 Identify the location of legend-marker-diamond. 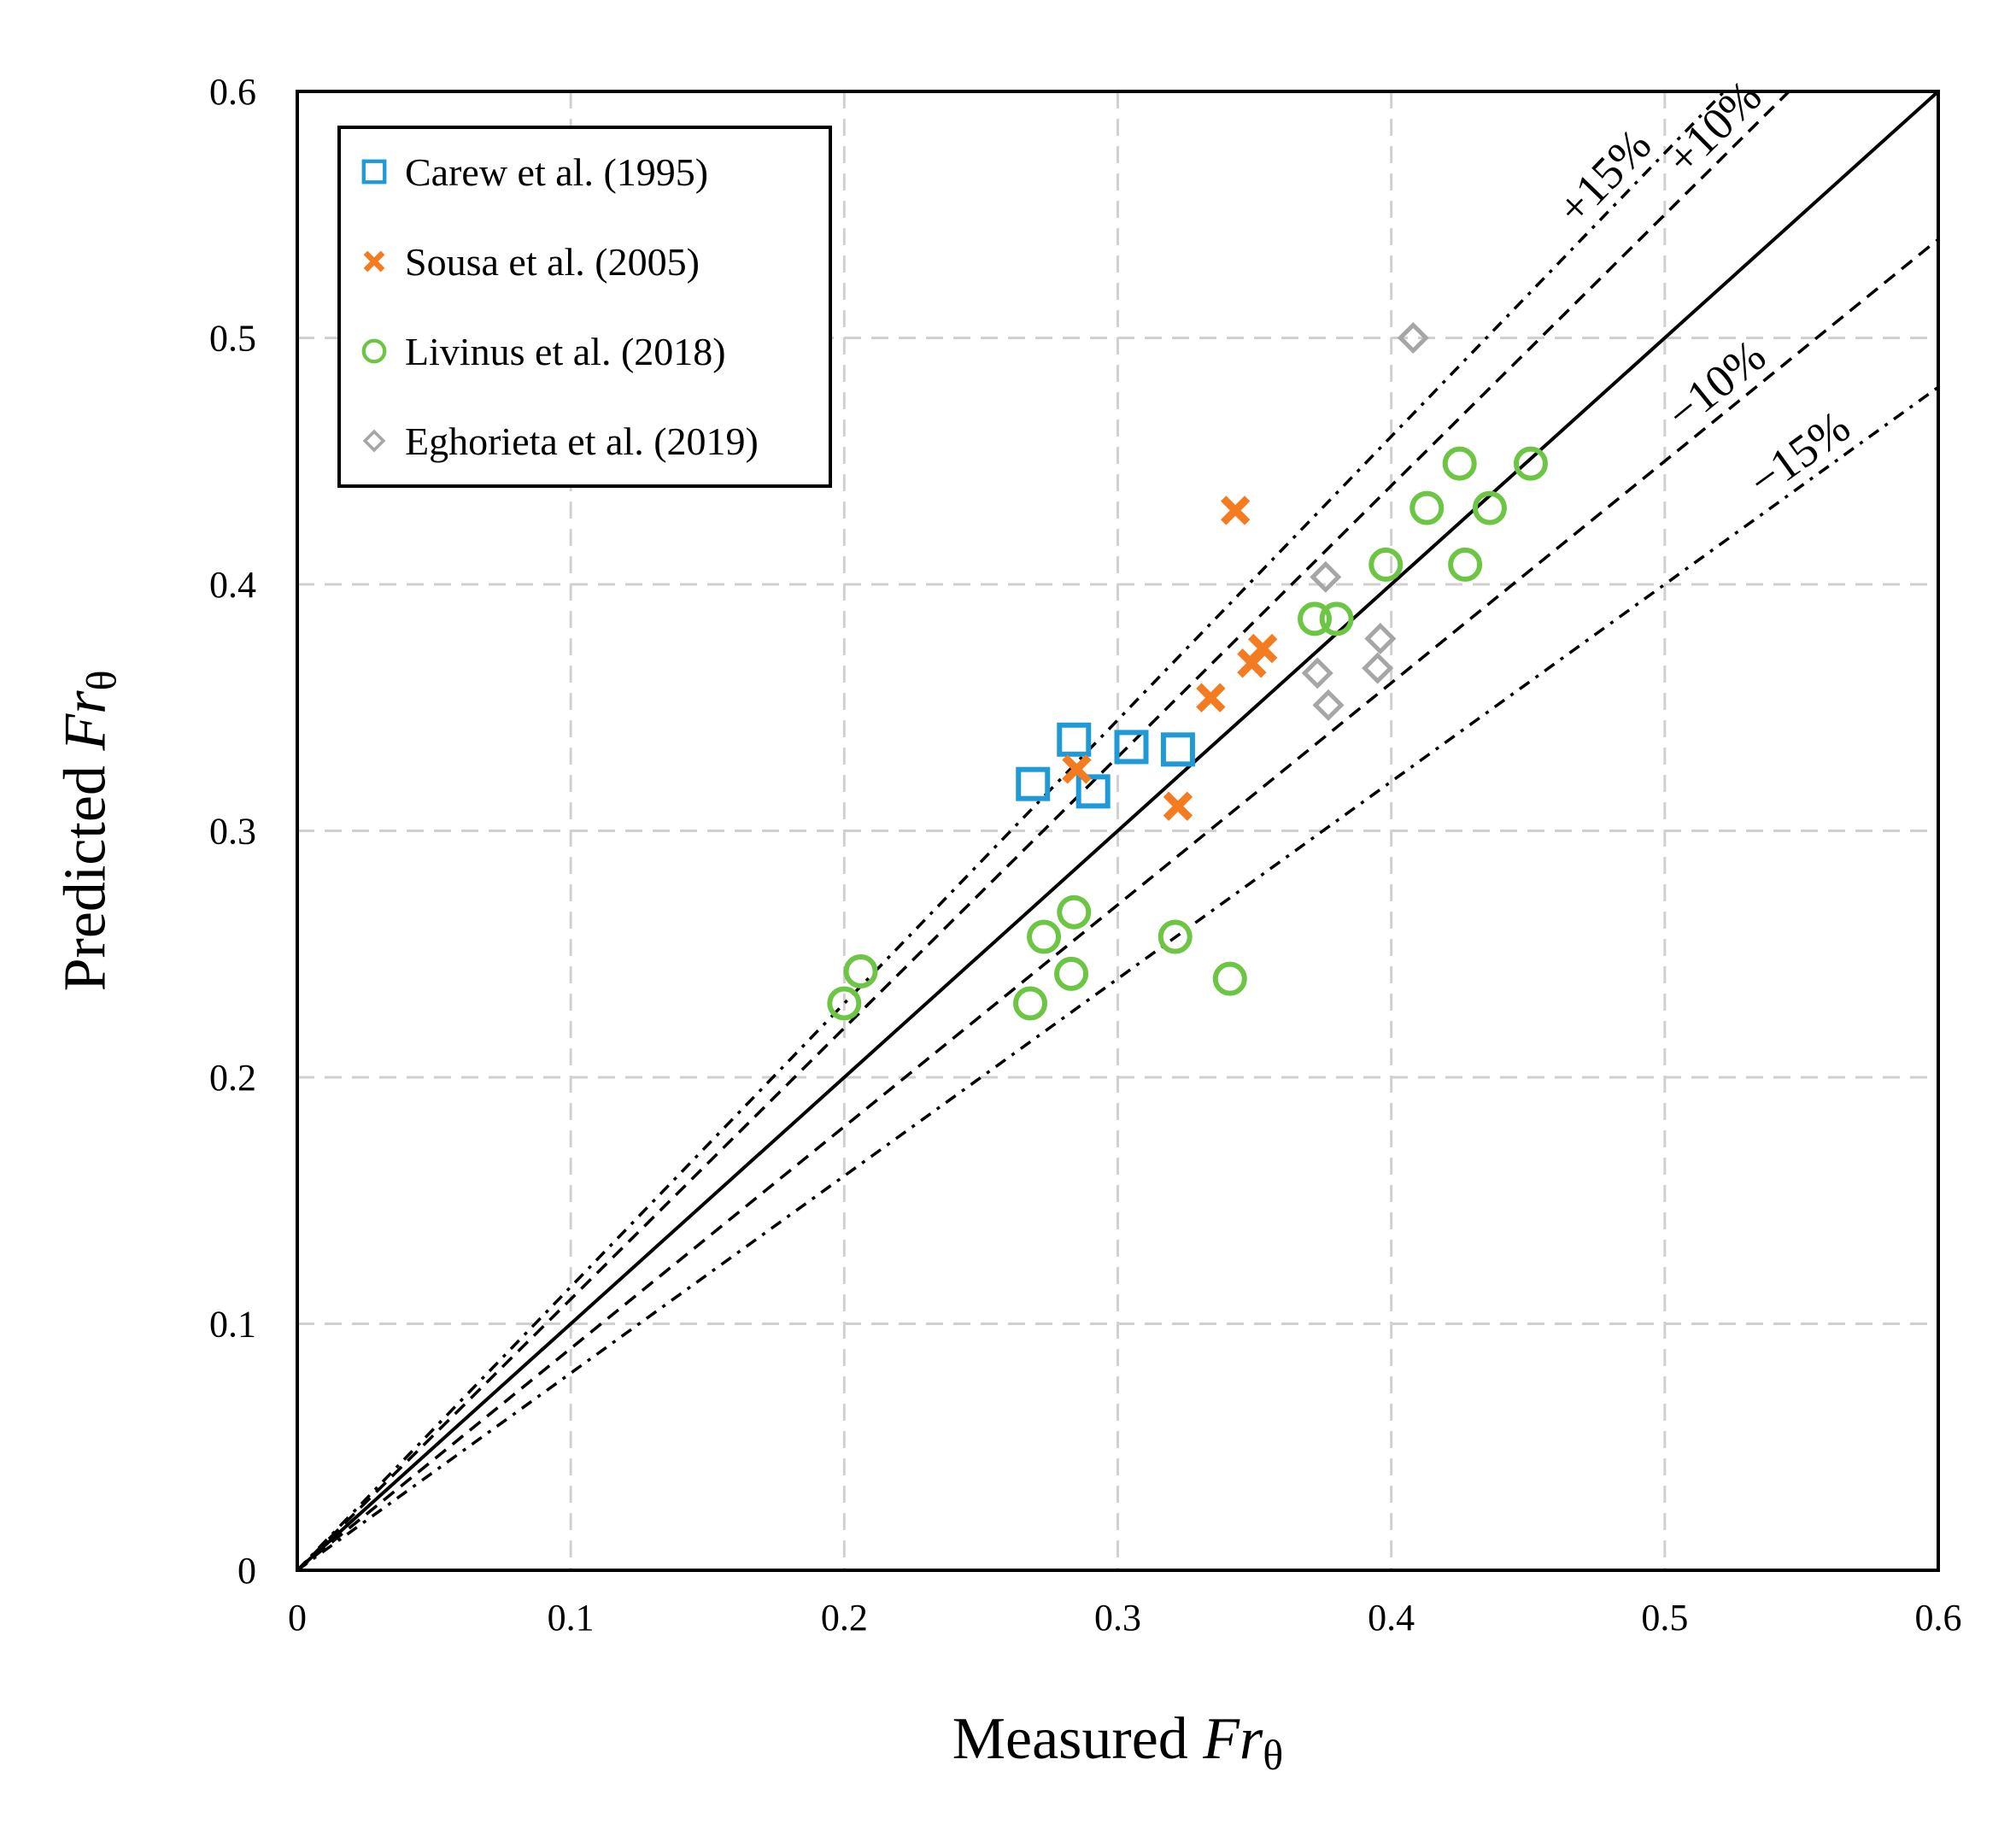
(374, 441).